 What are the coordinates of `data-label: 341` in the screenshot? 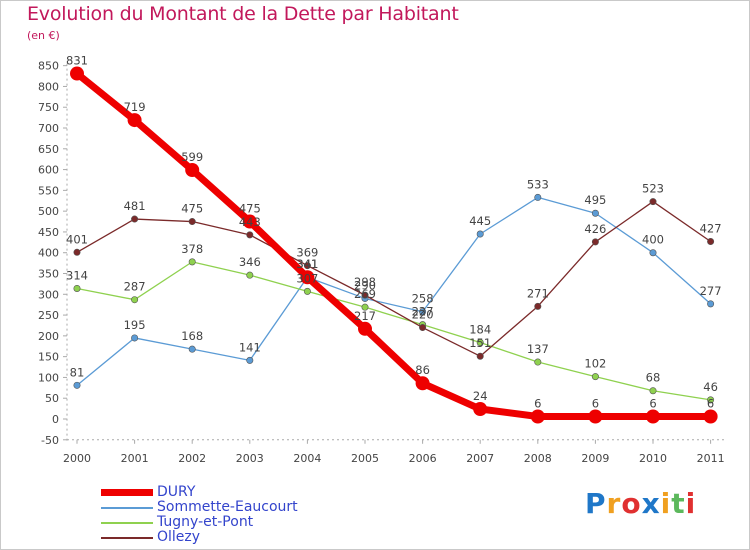 It's located at (307, 264).